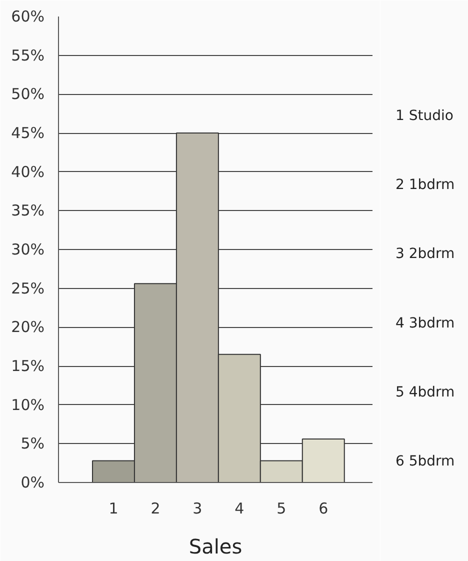  What do you see at coordinates (28, 17) in the screenshot?
I see `y-tick-label: 60%` at bounding box center [28, 17].